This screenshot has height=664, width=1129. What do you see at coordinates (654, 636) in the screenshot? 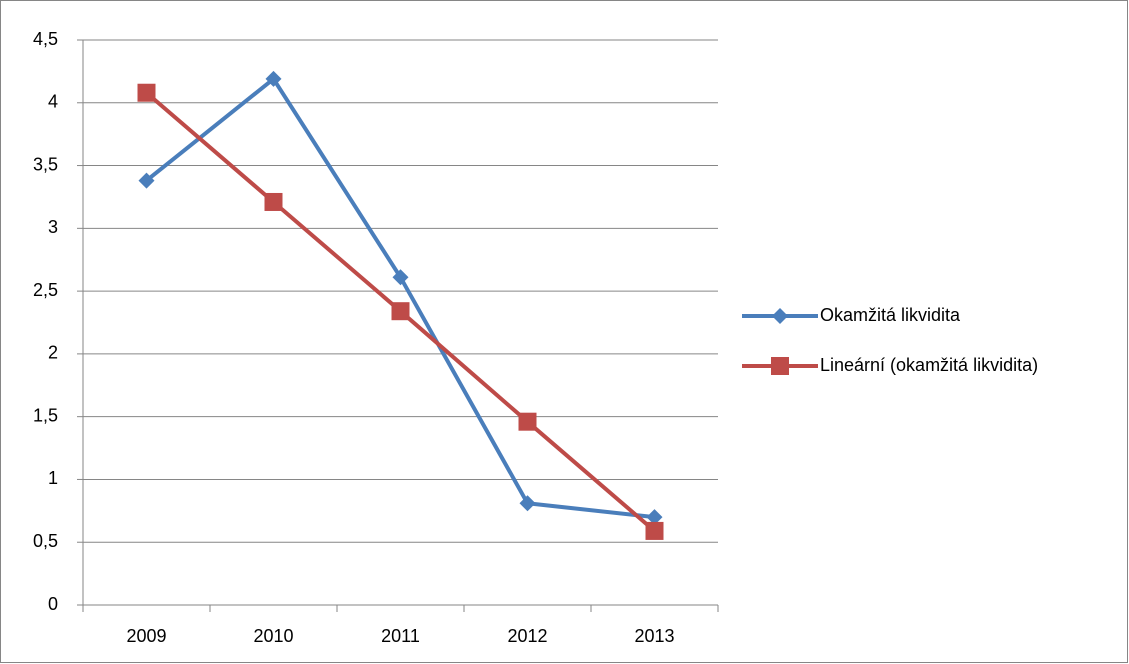
I see `x-tick-label: 2013` at bounding box center [654, 636].